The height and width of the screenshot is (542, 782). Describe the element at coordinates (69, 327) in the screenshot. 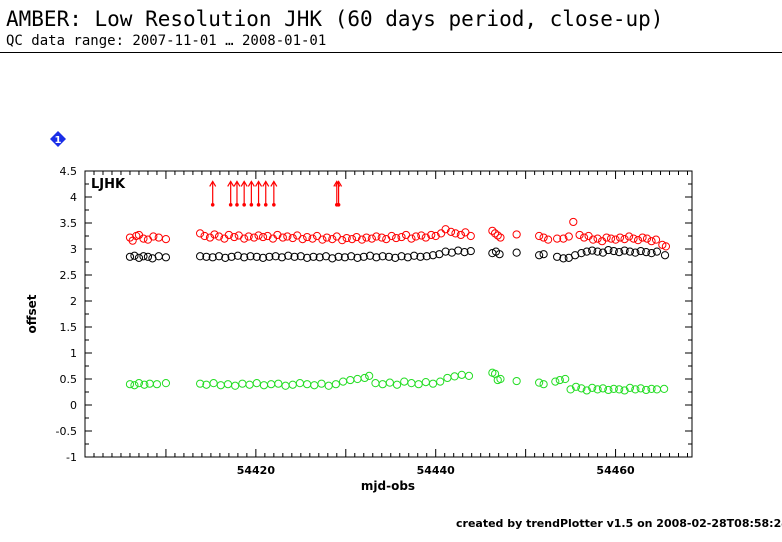

I see `y-tick-label: 1.5` at that location.